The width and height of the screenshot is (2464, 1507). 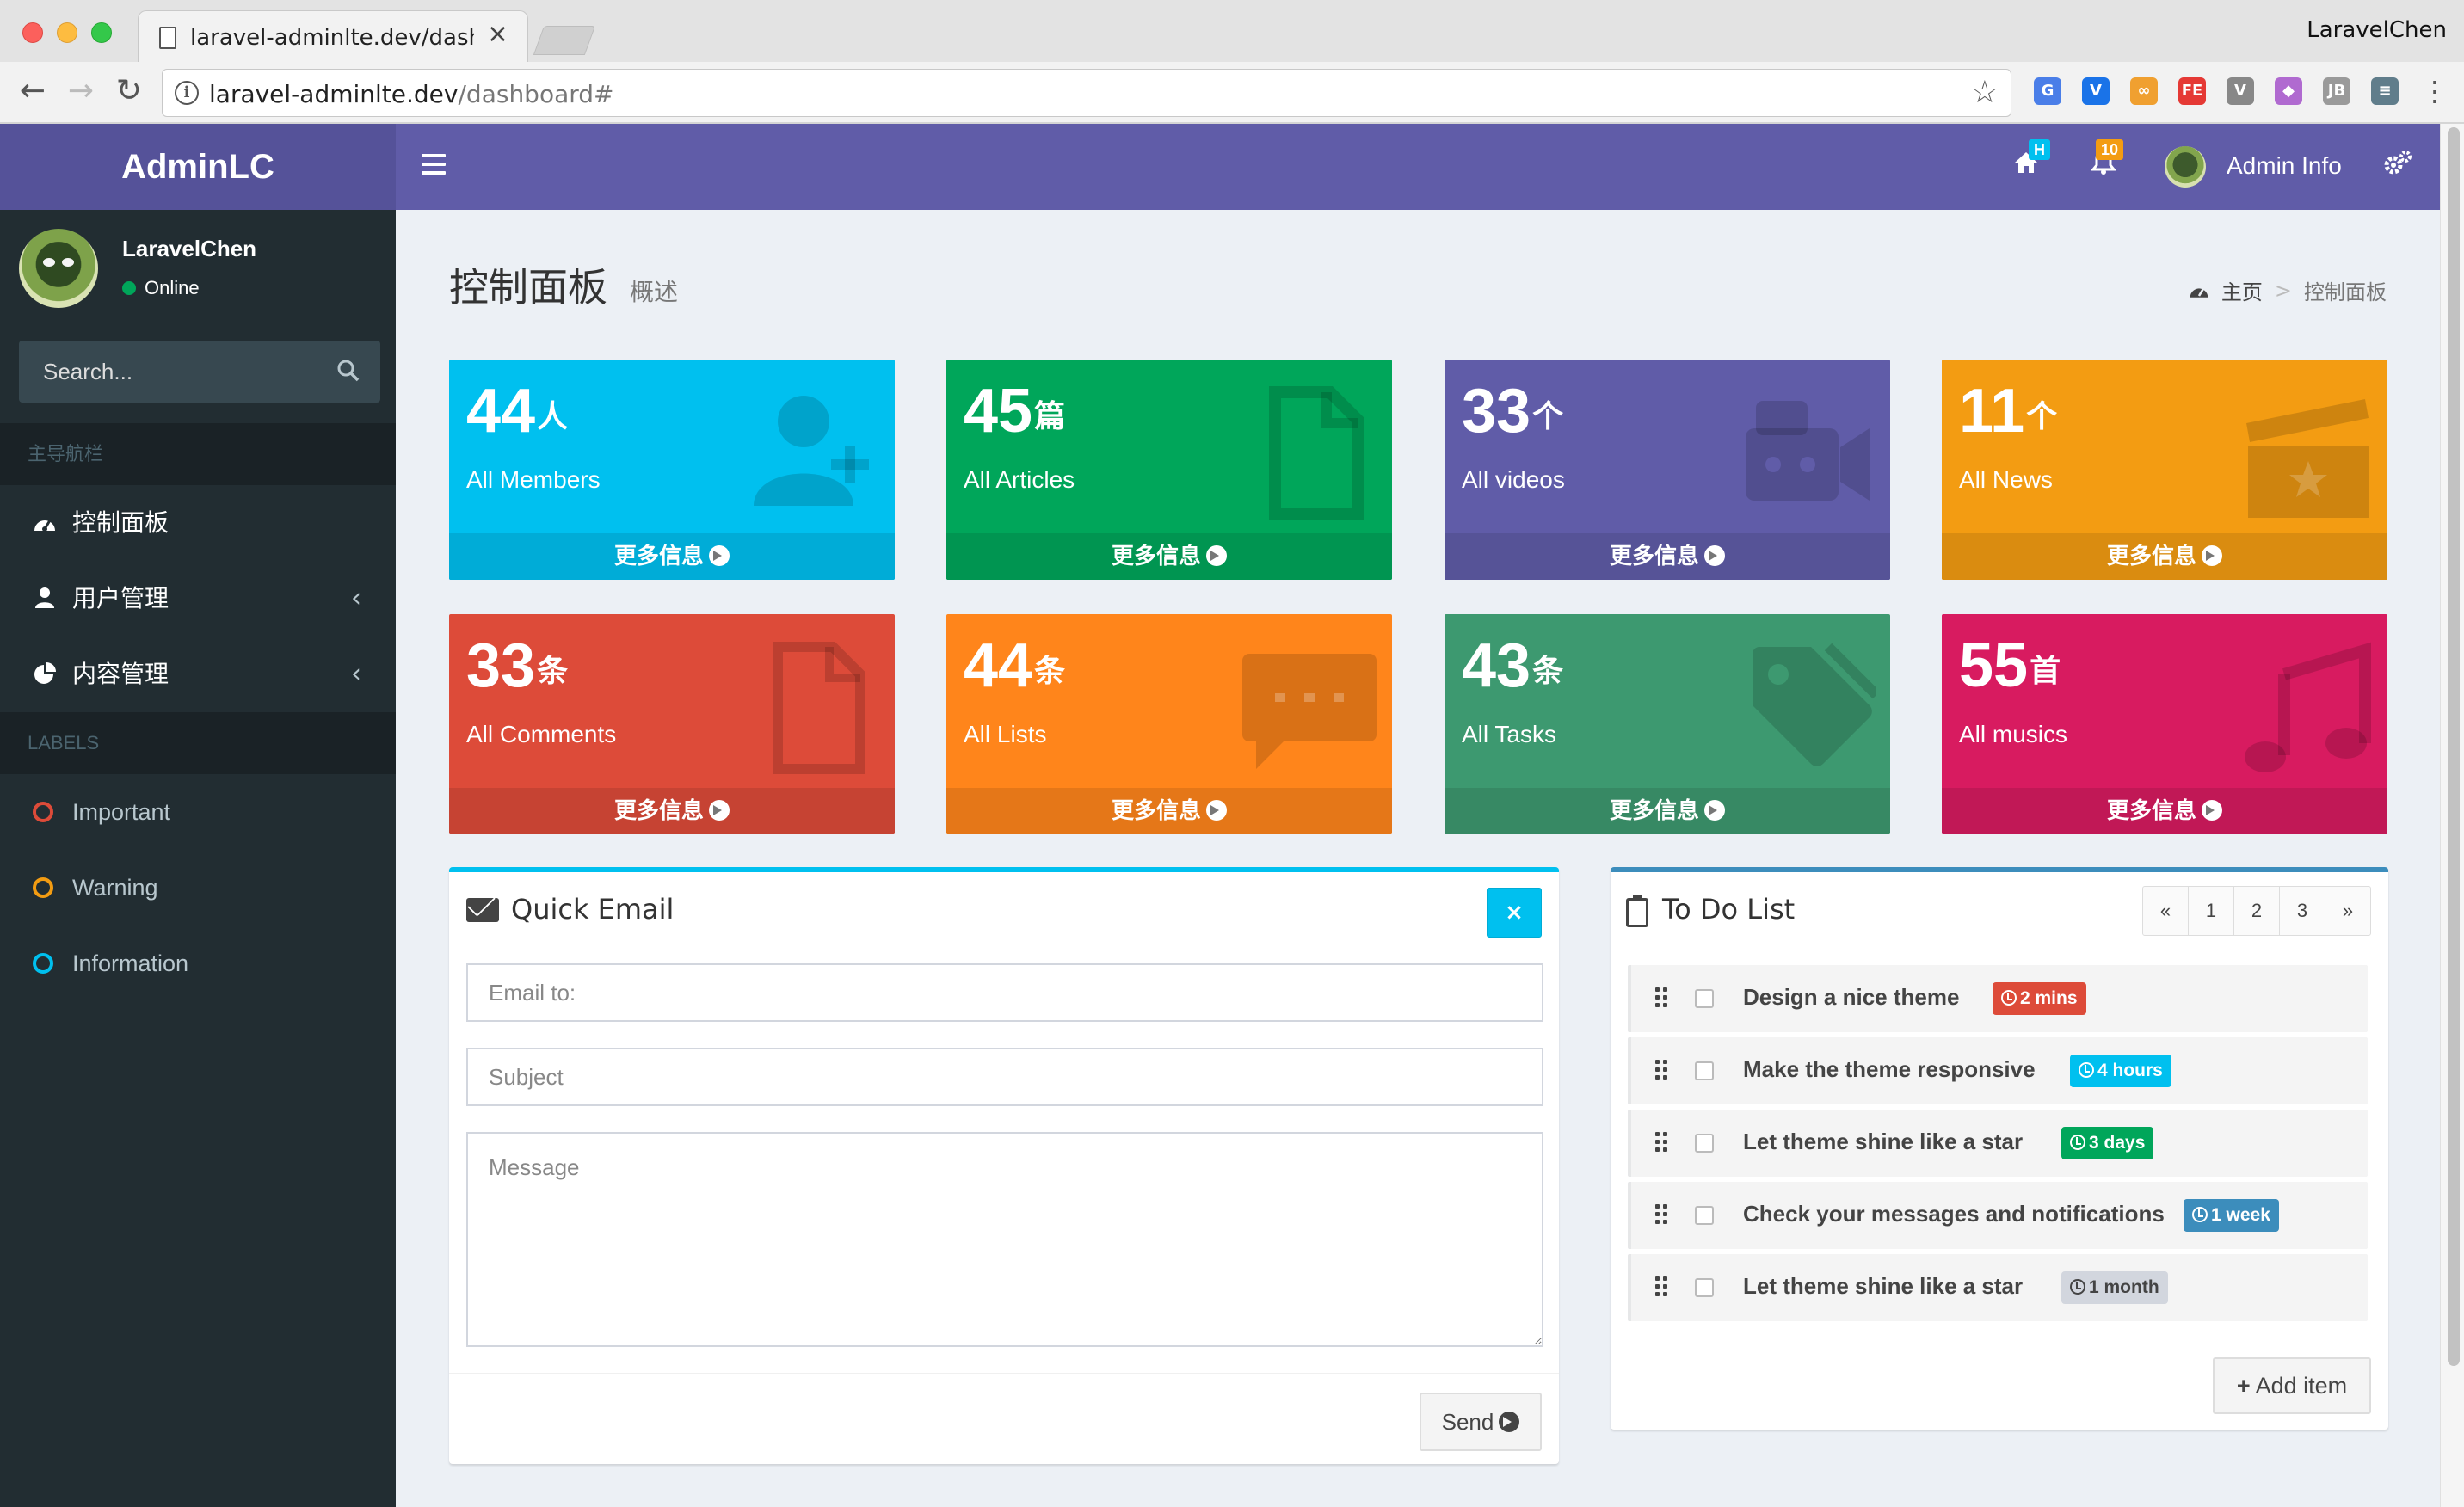 What do you see at coordinates (333, 36) in the screenshot?
I see `browser-tab: laravel-adminlte.dev/dashboard ×` at bounding box center [333, 36].